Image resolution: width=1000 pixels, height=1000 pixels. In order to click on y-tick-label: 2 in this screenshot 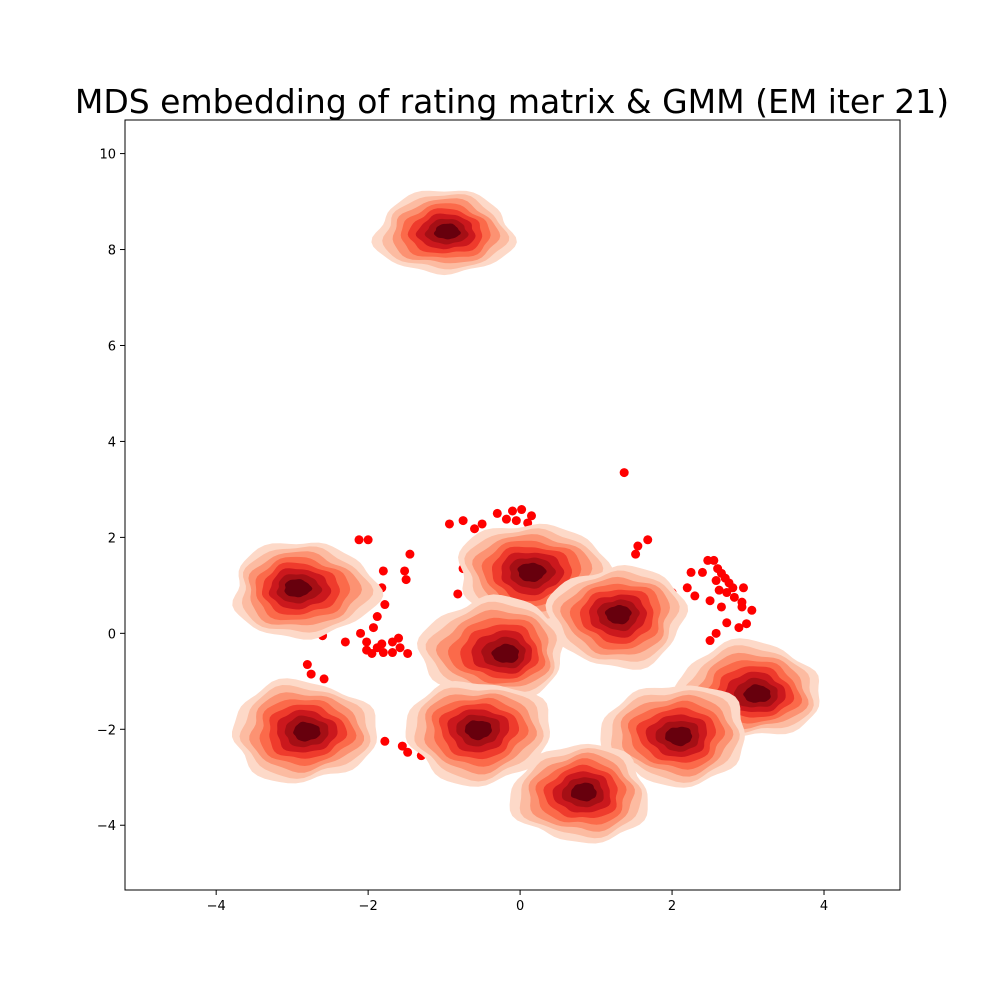, I will do `click(112, 538)`.